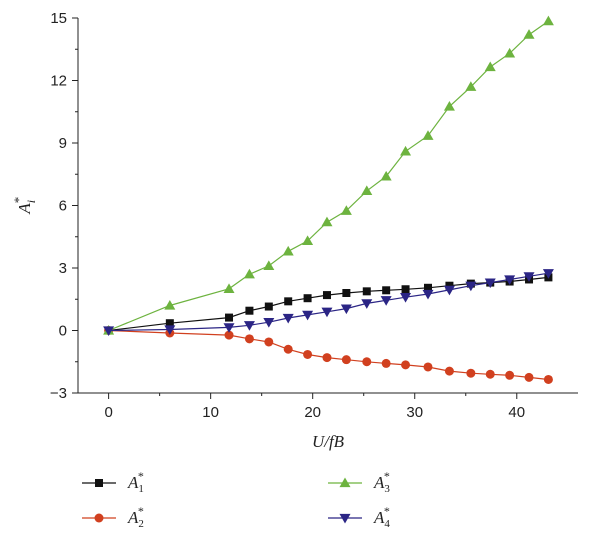 The image size is (600, 548). What do you see at coordinates (516, 412) in the screenshot?
I see `x-tick-label: 40` at bounding box center [516, 412].